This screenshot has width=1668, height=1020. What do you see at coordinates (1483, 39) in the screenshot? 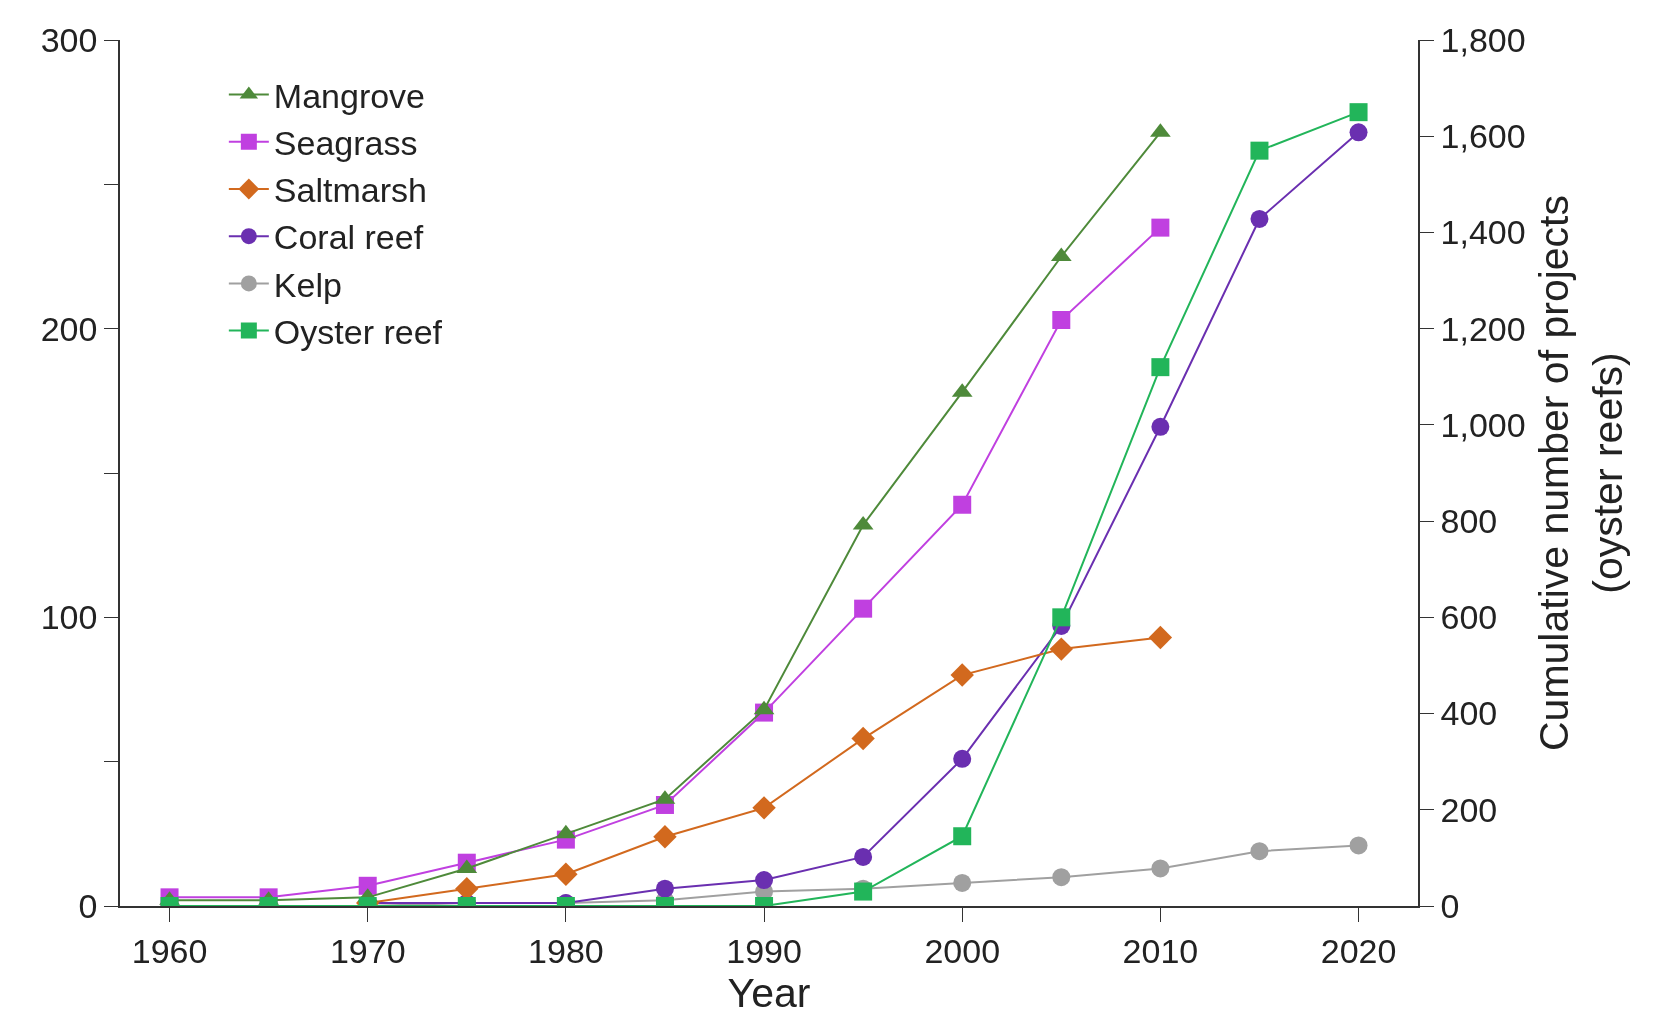
I see `y2-tick-label: 1,800` at bounding box center [1483, 39].